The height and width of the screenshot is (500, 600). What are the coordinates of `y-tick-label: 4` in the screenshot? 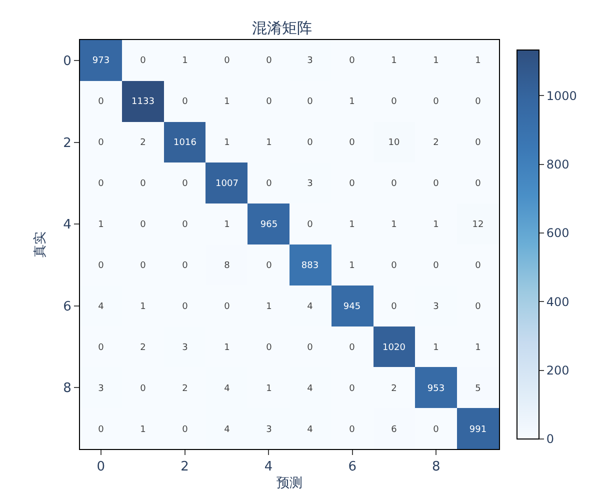 It's located at (67, 225).